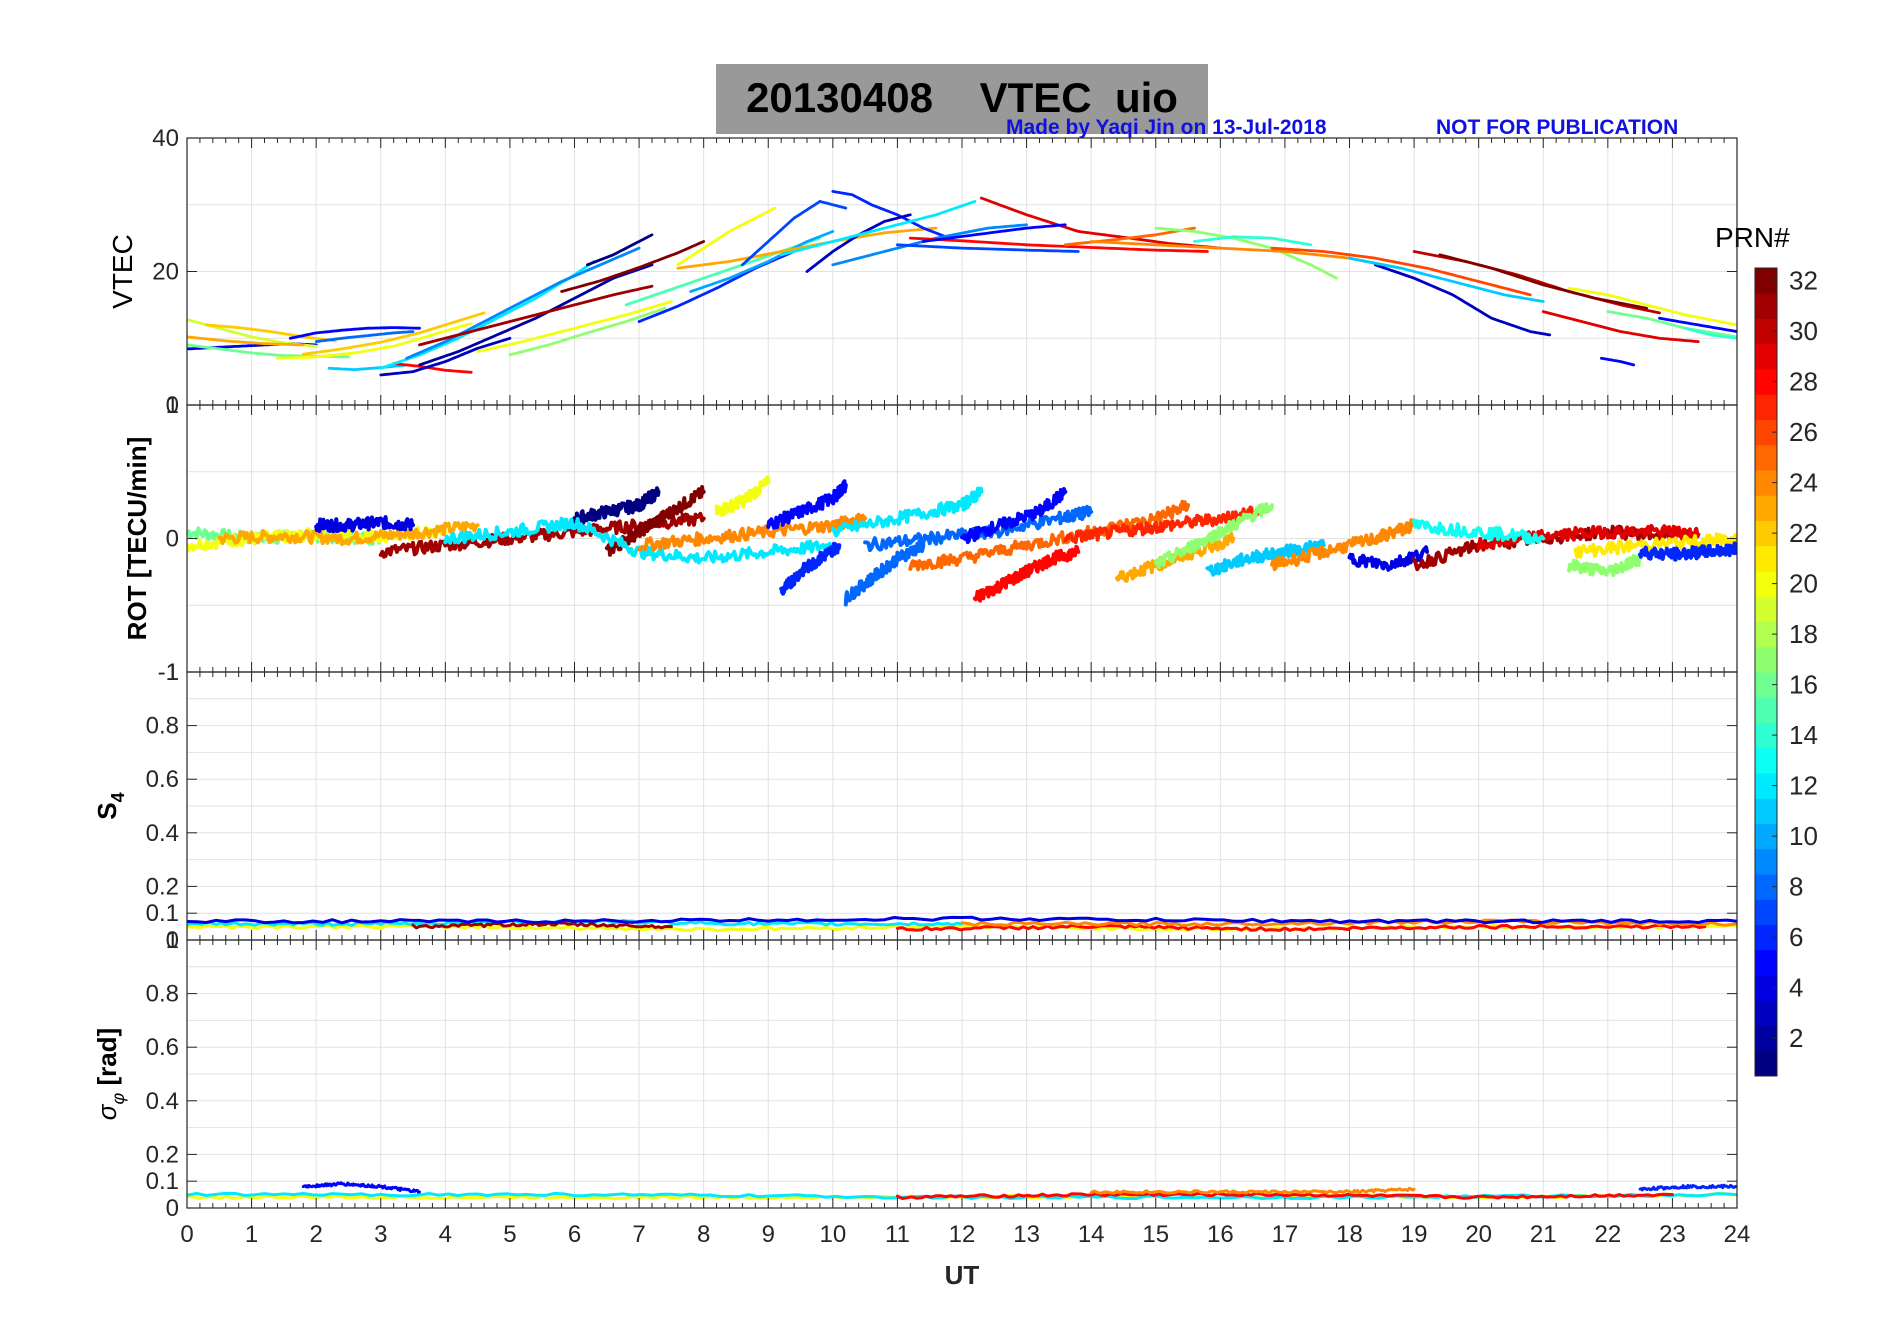 This screenshot has width=1902, height=1330. I want to click on x-tick-label: 19, so click(1414, 1234).